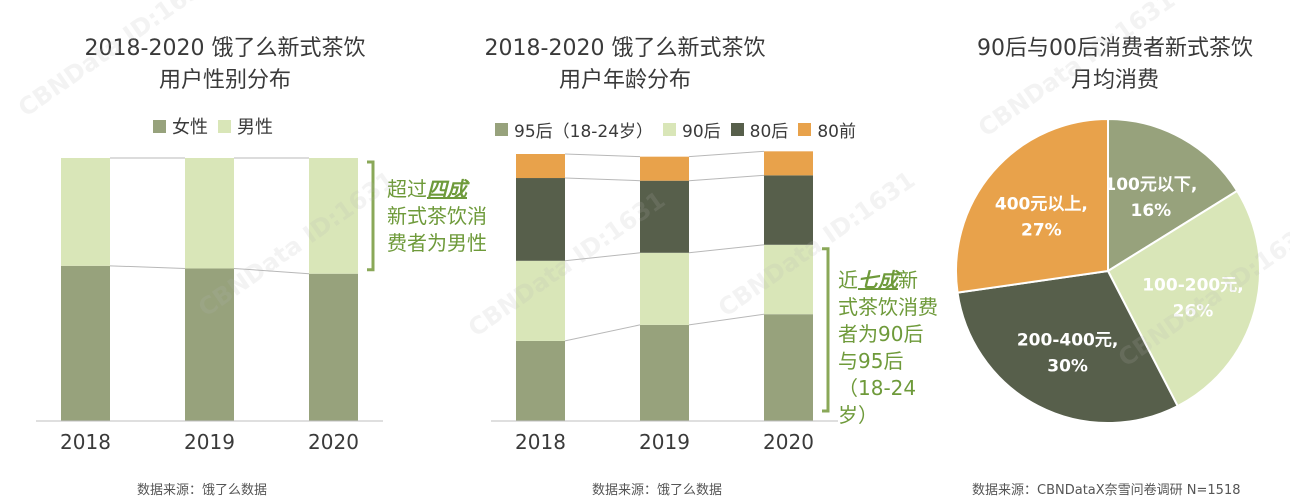  Describe the element at coordinates (759, 129) in the screenshot. I see `legend-item-80: 80后` at that location.